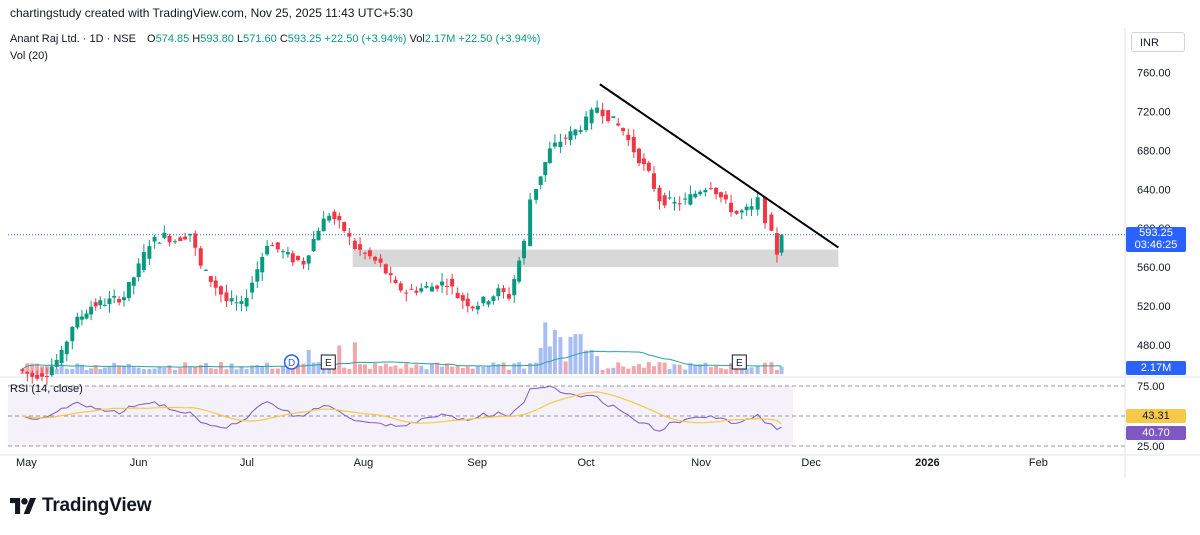 Image resolution: width=1200 pixels, height=535 pixels. I want to click on countdown-value: 03:46:25, so click(1156, 245).